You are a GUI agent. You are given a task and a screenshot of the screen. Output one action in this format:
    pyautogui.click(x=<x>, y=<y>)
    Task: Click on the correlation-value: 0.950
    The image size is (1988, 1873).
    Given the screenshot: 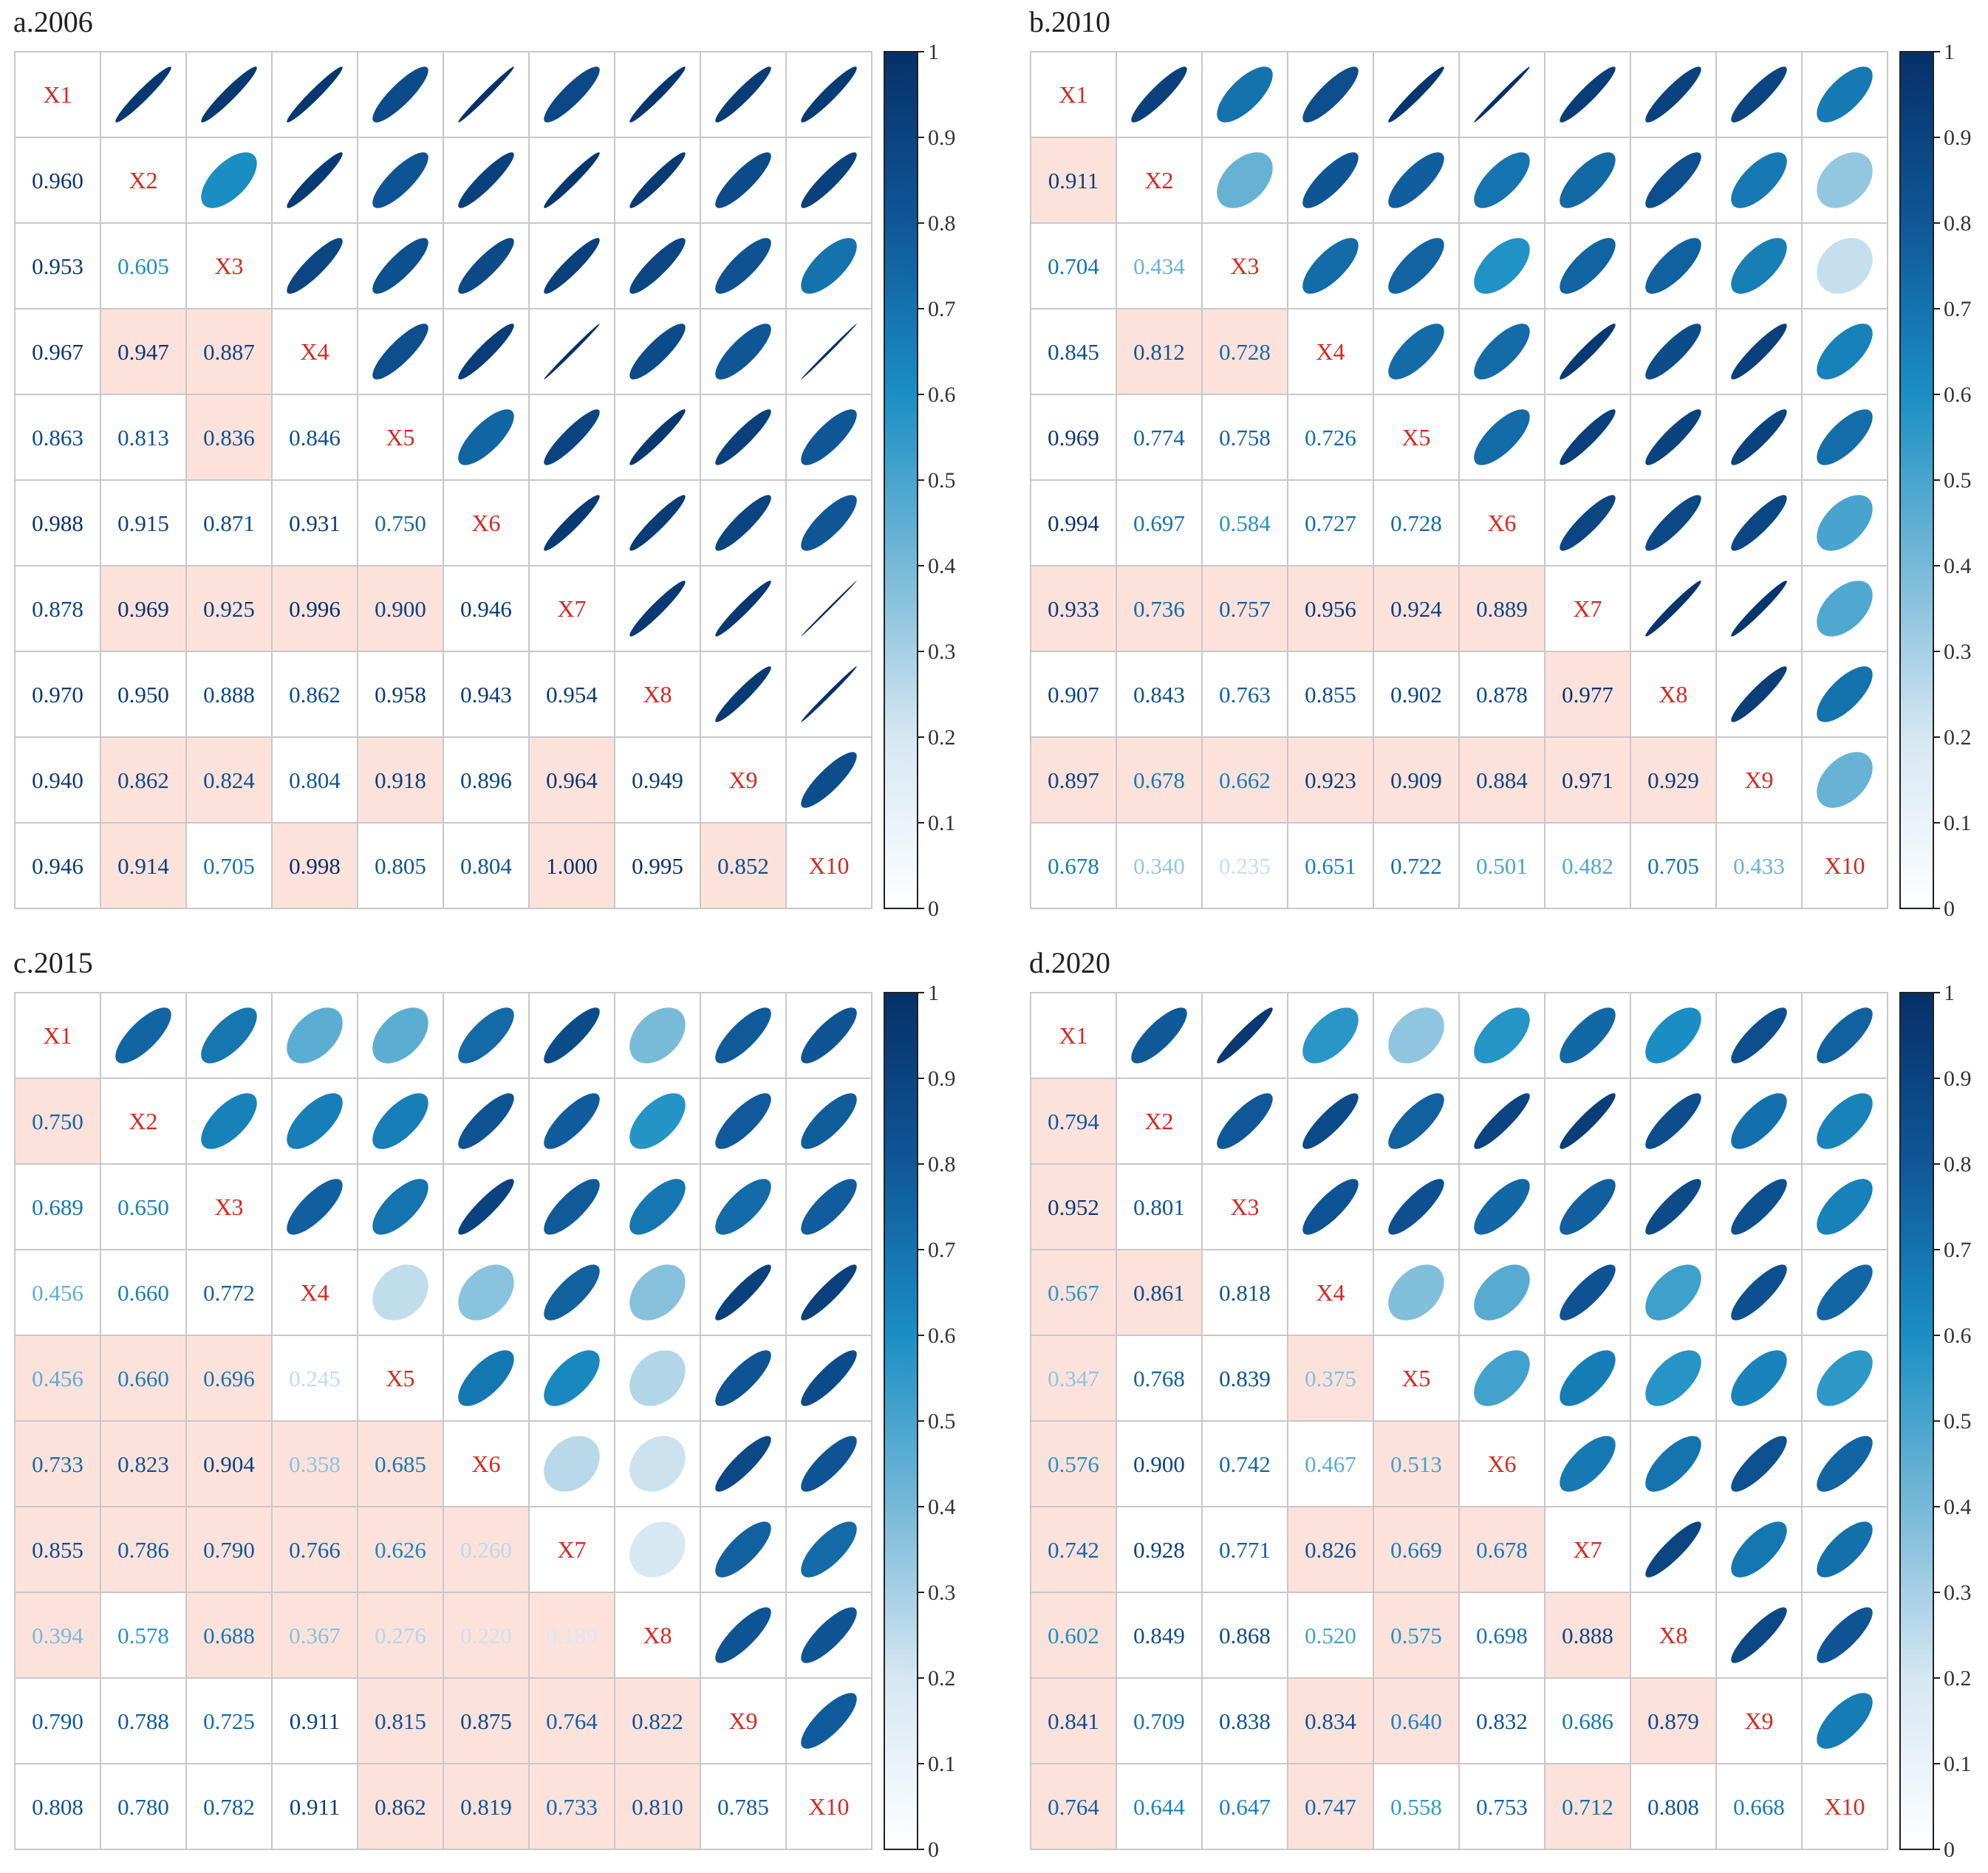 What is the action you would take?
    pyautogui.click(x=143, y=695)
    